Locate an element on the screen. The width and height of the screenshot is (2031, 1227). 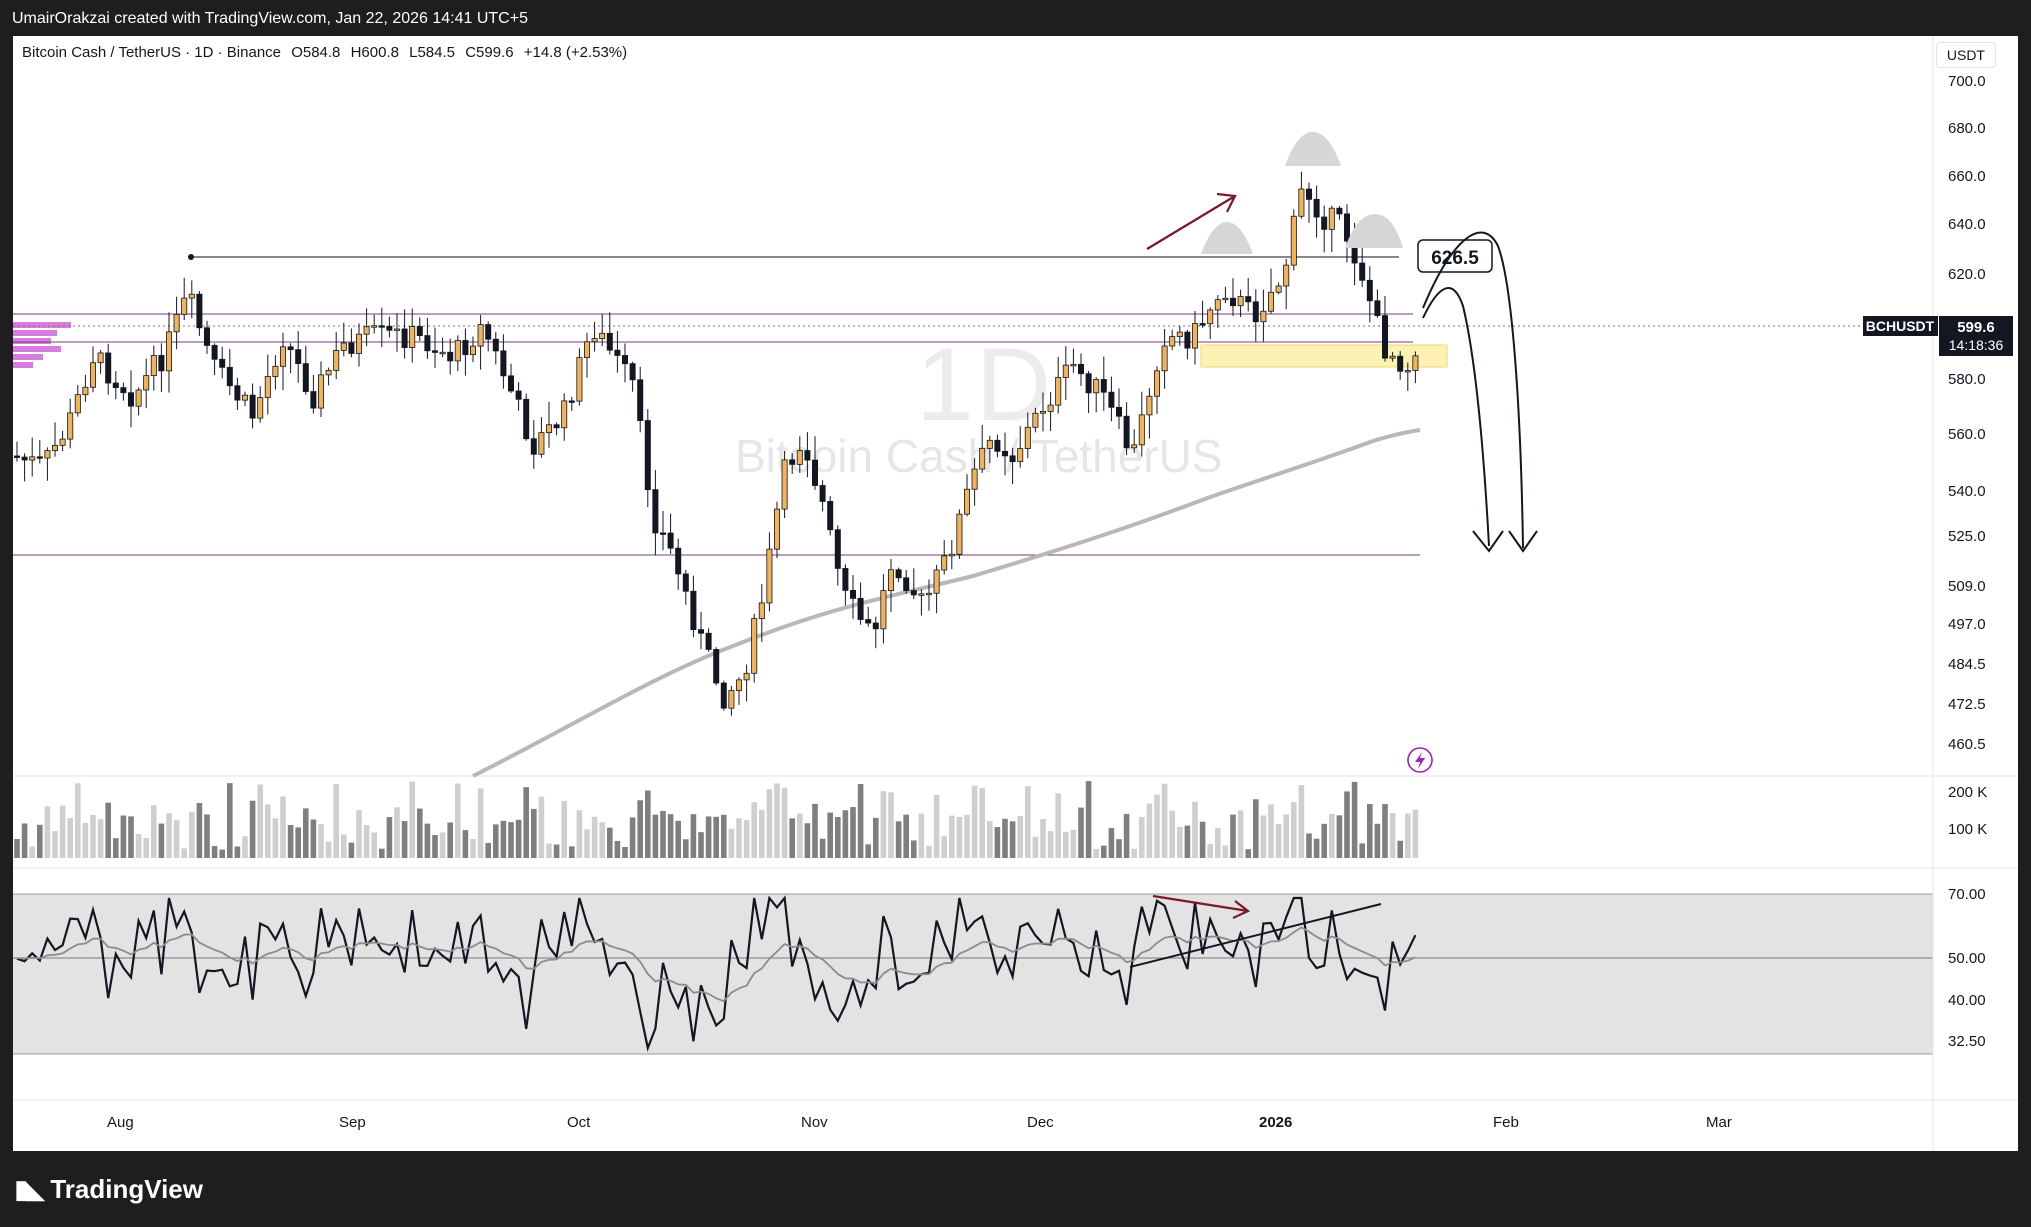
rsi-tick-label: 50.00 is located at coordinates (1967, 958).